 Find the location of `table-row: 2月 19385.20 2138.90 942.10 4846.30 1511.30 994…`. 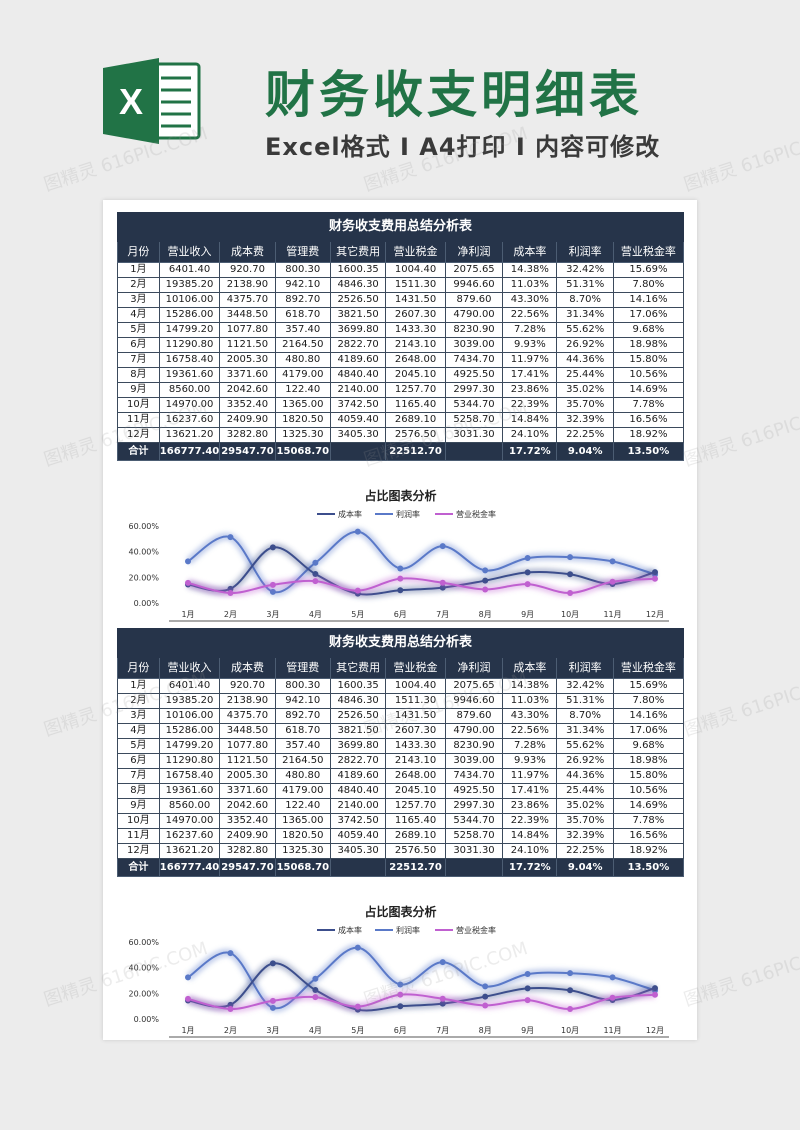

table-row: 2月 19385.20 2138.90 942.10 4846.30 1511.30 994… is located at coordinates (401, 285).